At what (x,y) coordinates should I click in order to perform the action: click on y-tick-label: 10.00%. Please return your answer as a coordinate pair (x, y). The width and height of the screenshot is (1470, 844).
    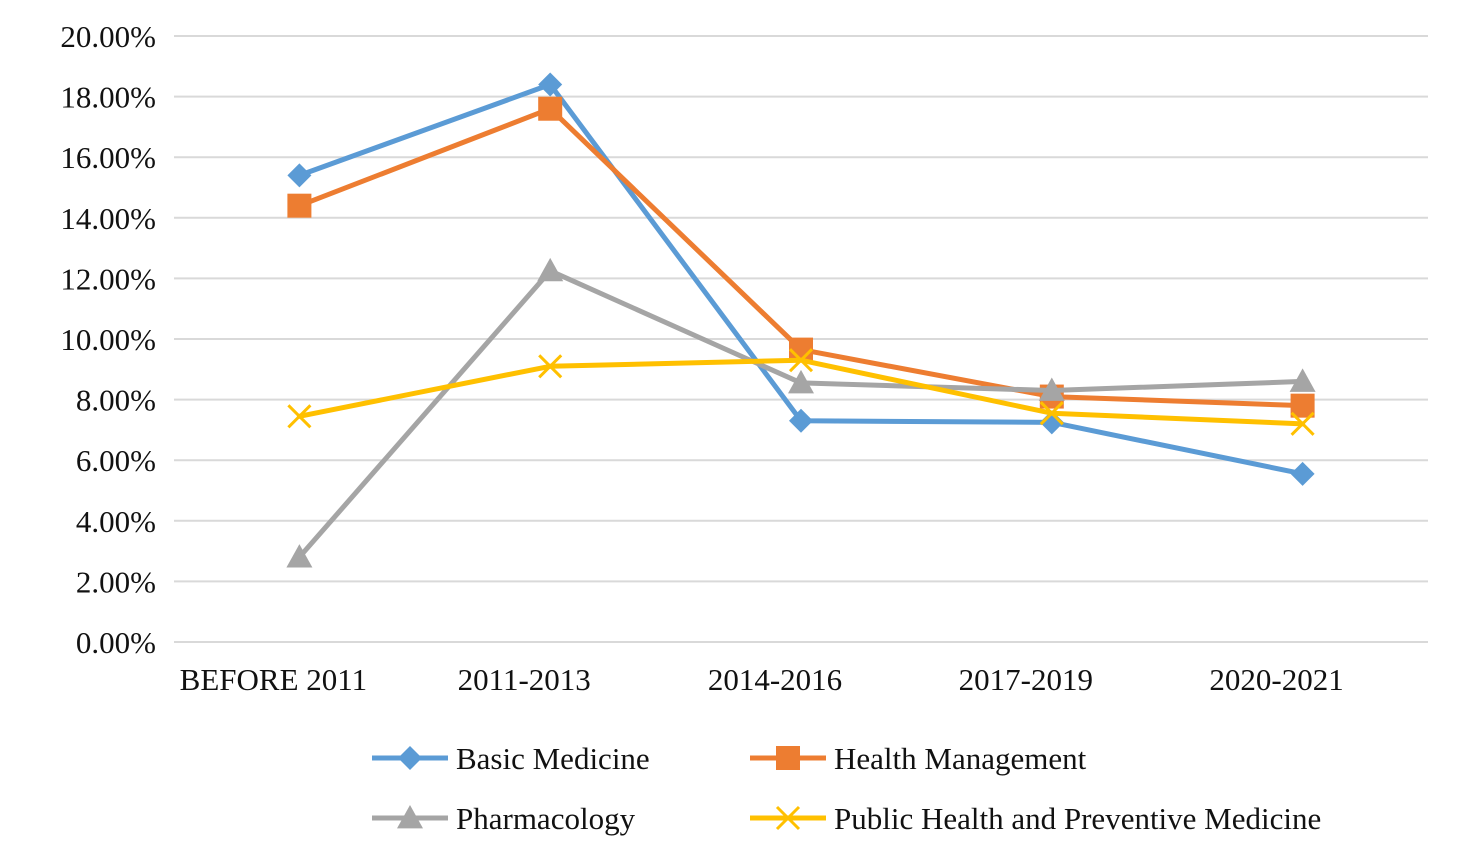
    Looking at the image, I should click on (108, 339).